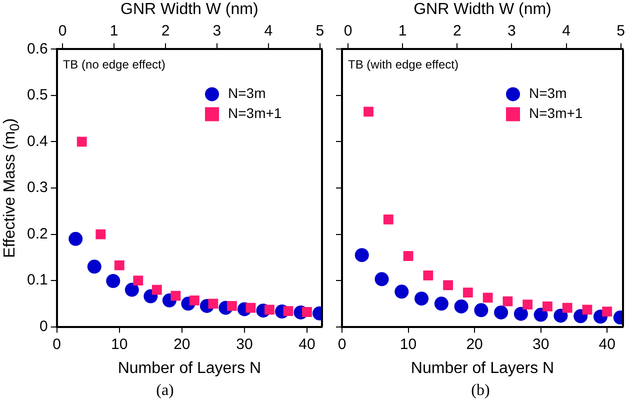  Describe the element at coordinates (165, 391) in the screenshot. I see `text: (a)` at that location.